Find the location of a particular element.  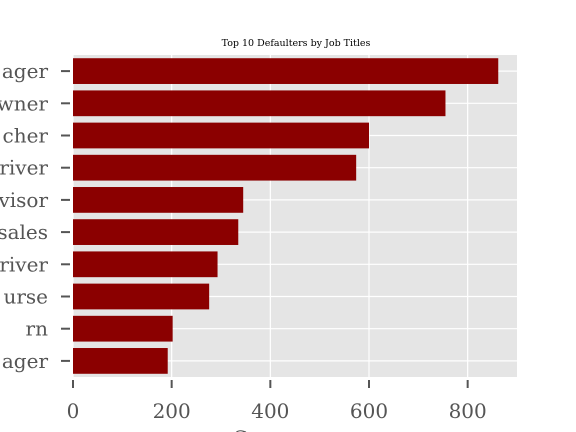

y-tick-label: rn is located at coordinates (37, 329).